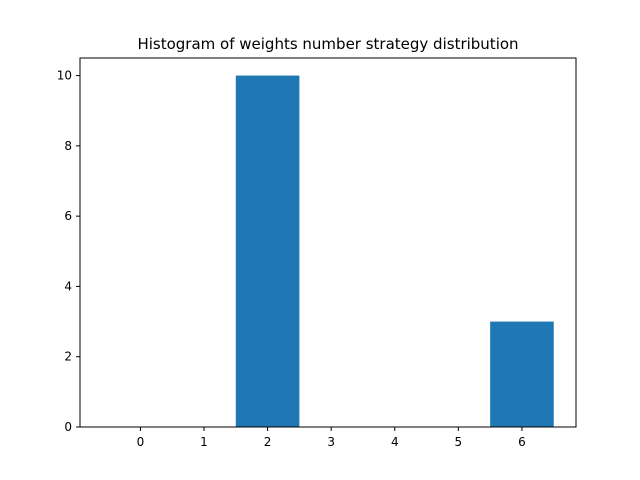 The width and height of the screenshot is (640, 480). I want to click on y-tick-label: 0, so click(68, 427).